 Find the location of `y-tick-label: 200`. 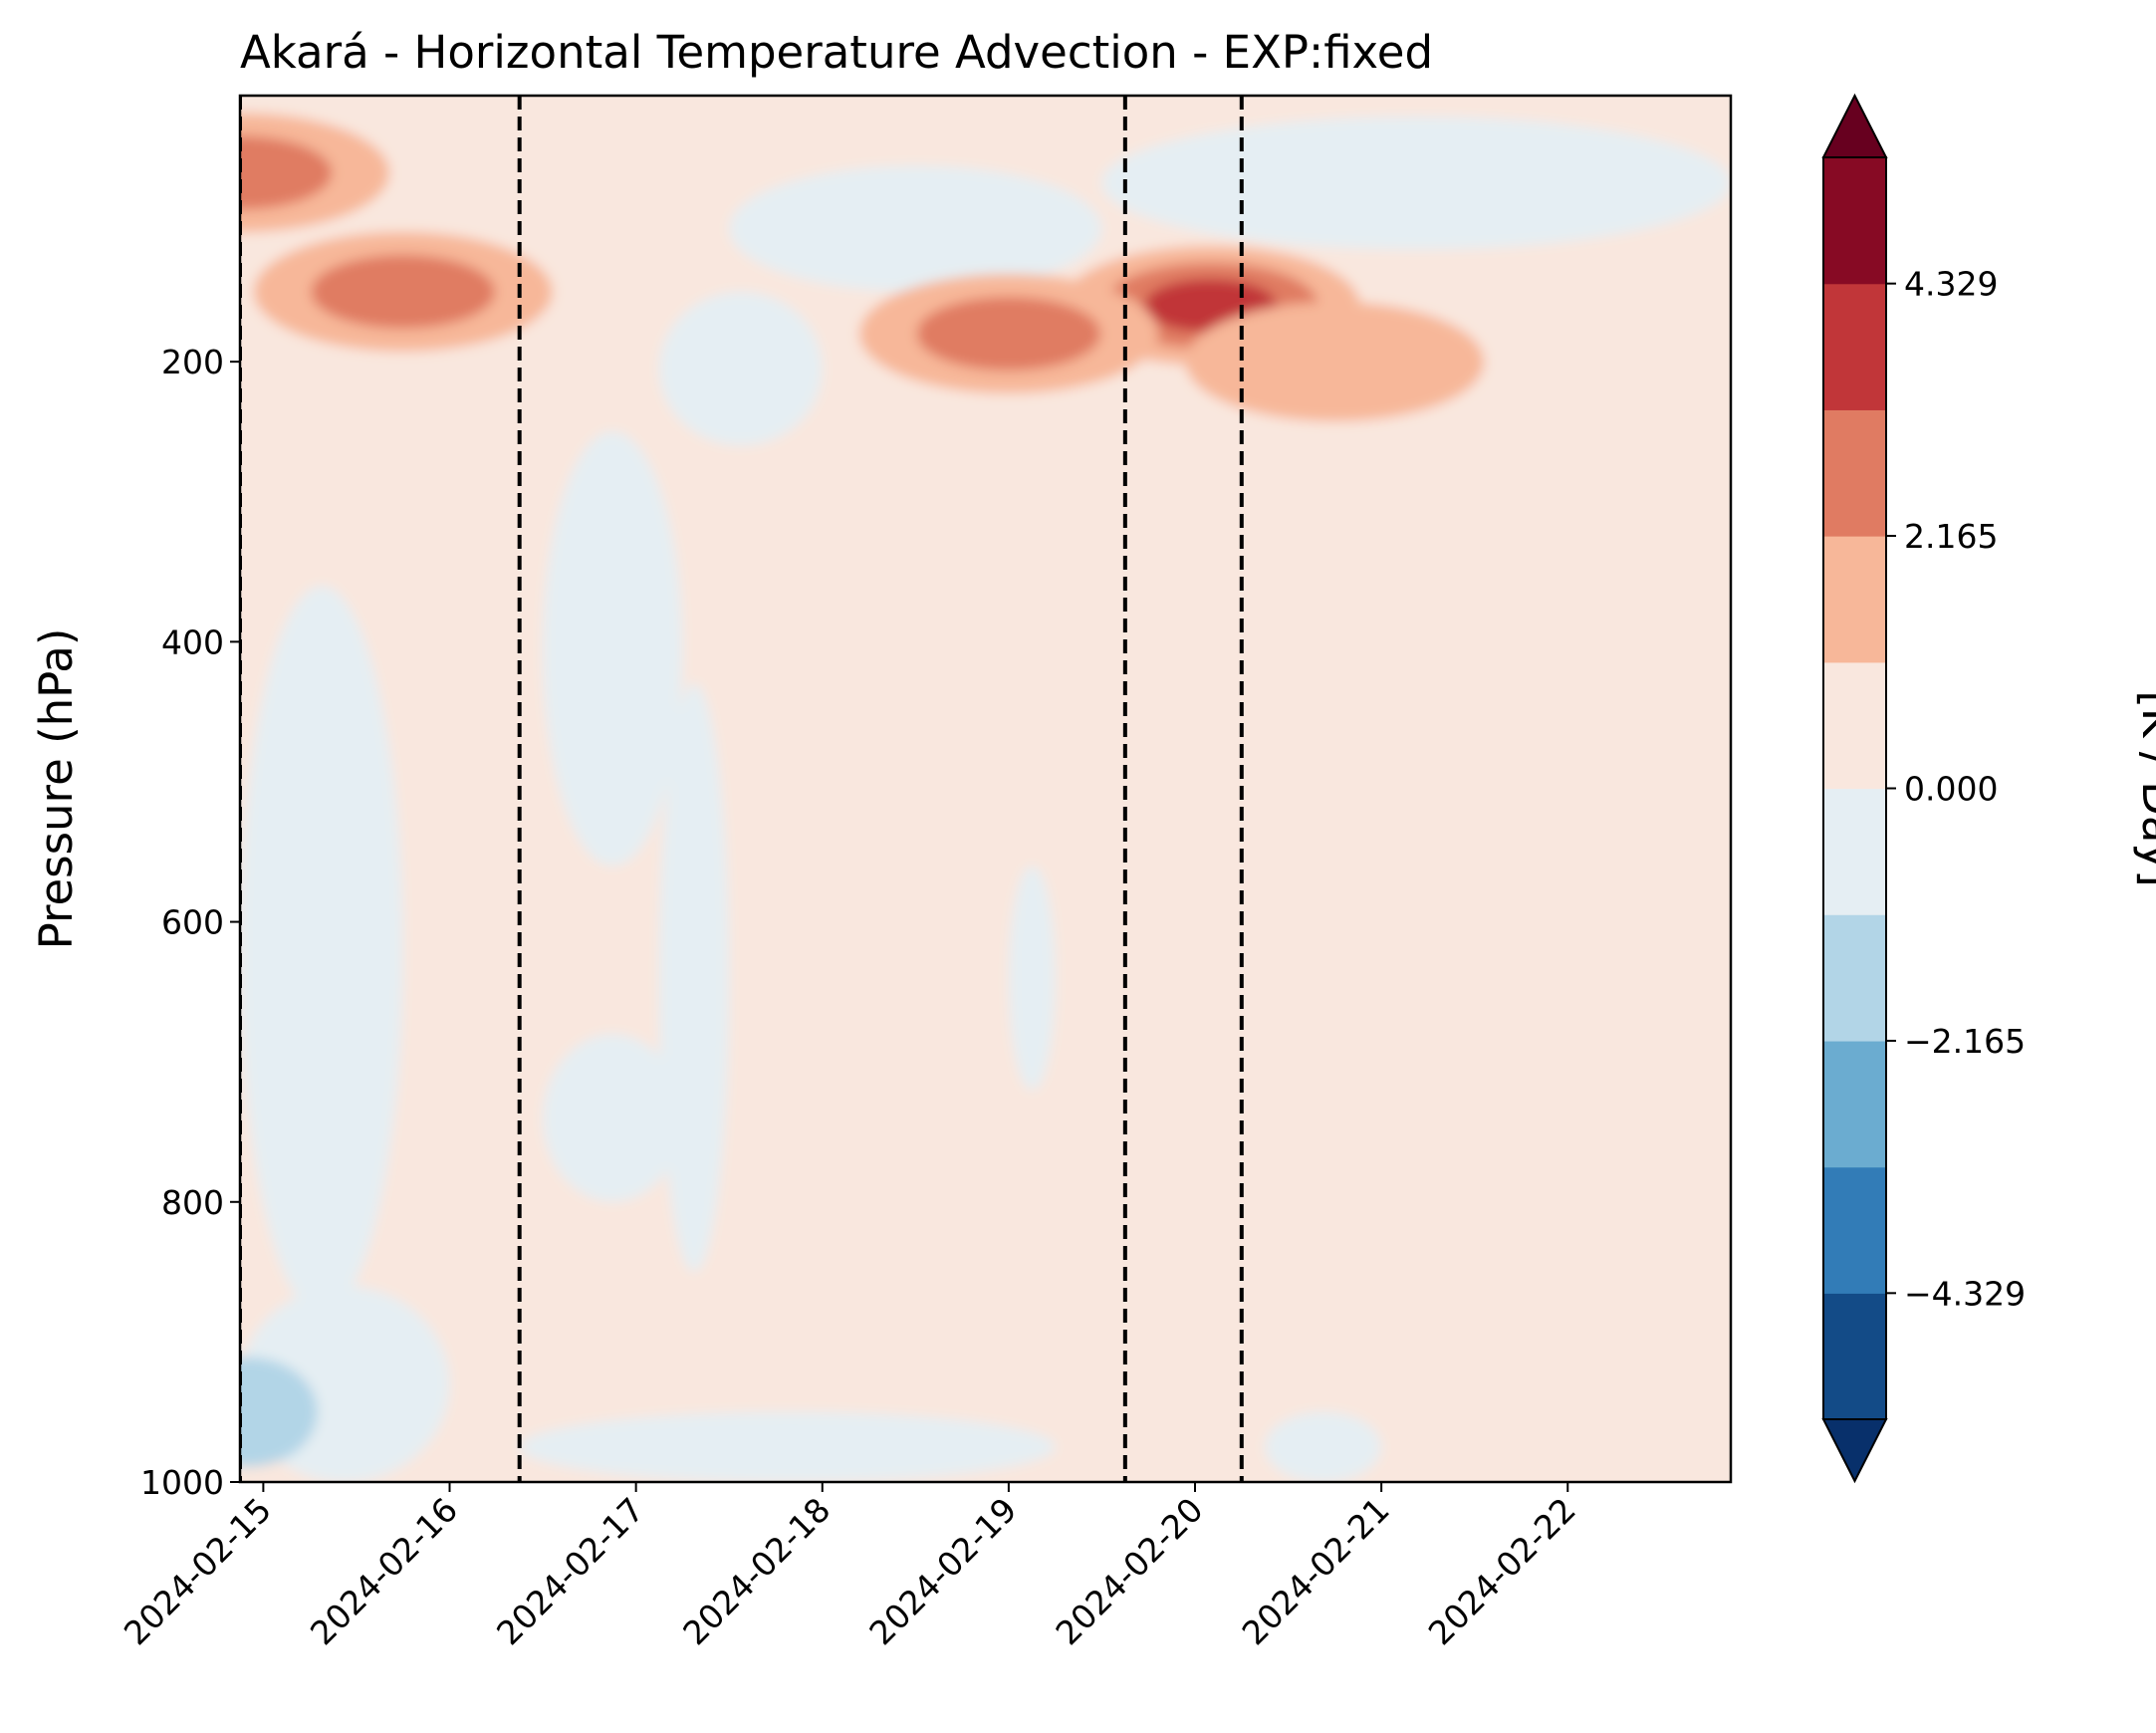

y-tick-label: 200 is located at coordinates (192, 362).